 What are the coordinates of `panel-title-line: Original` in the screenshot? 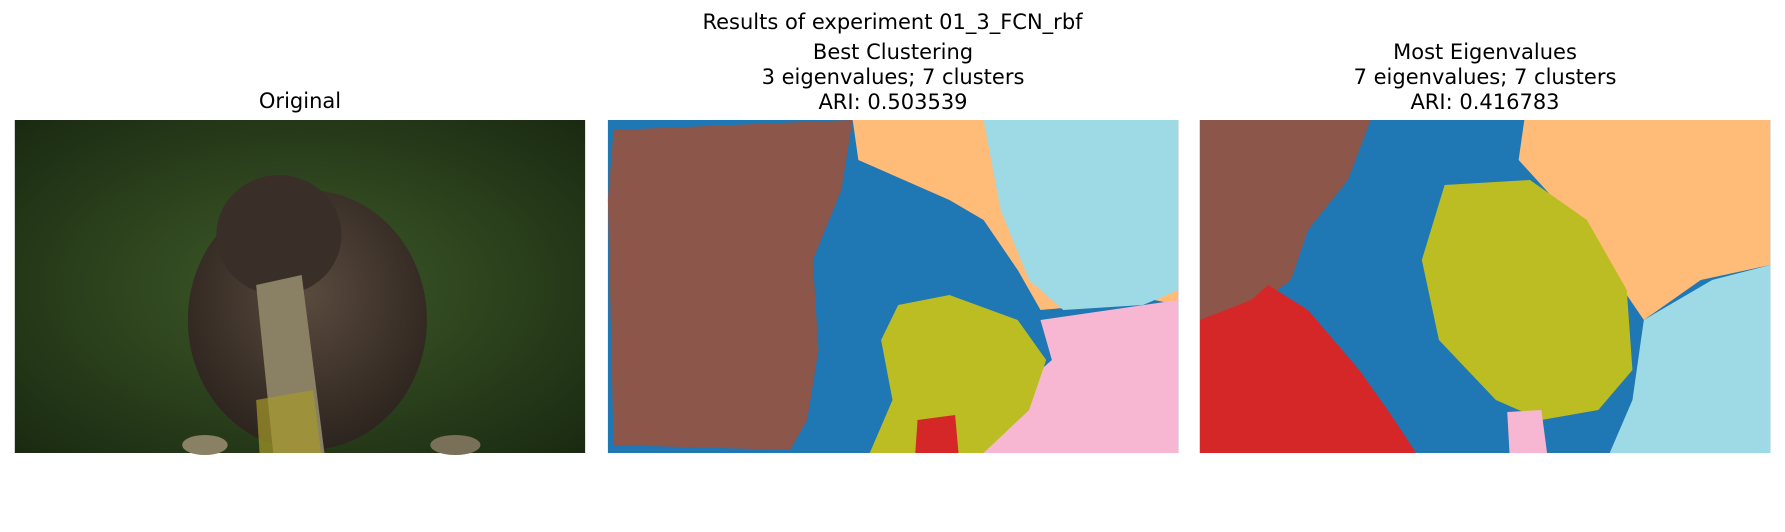 It's located at (300, 101).